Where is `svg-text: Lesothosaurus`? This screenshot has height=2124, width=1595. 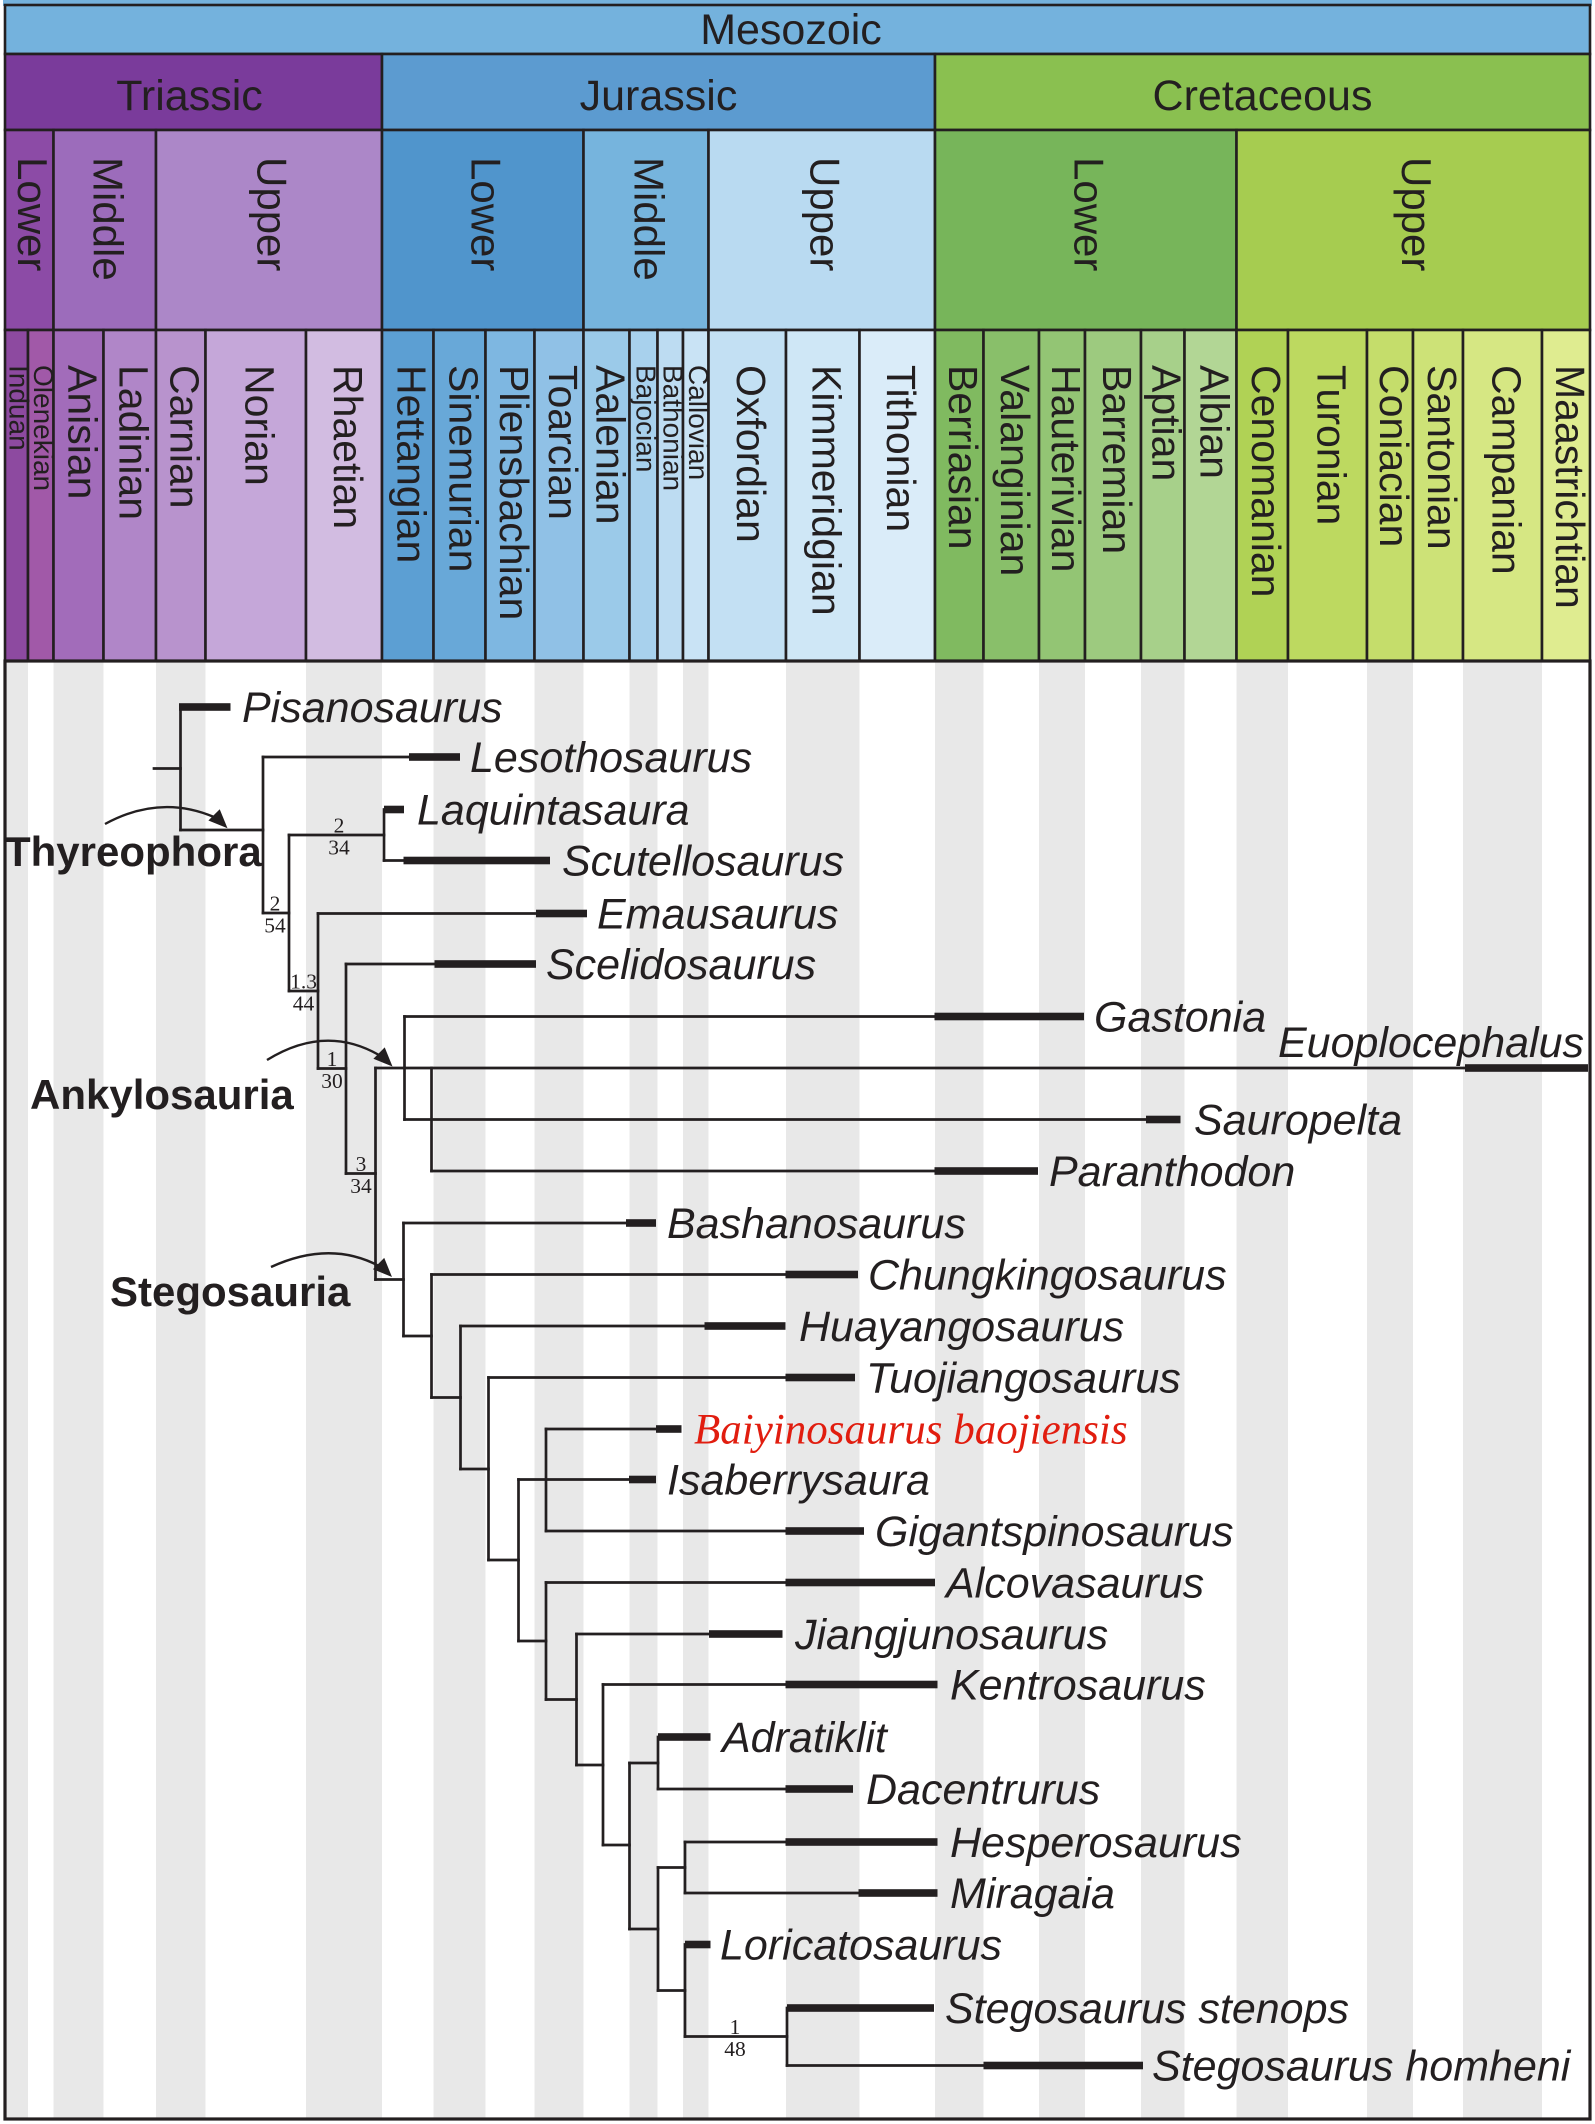
svg-text: Lesothosaurus is located at coordinates (611, 758).